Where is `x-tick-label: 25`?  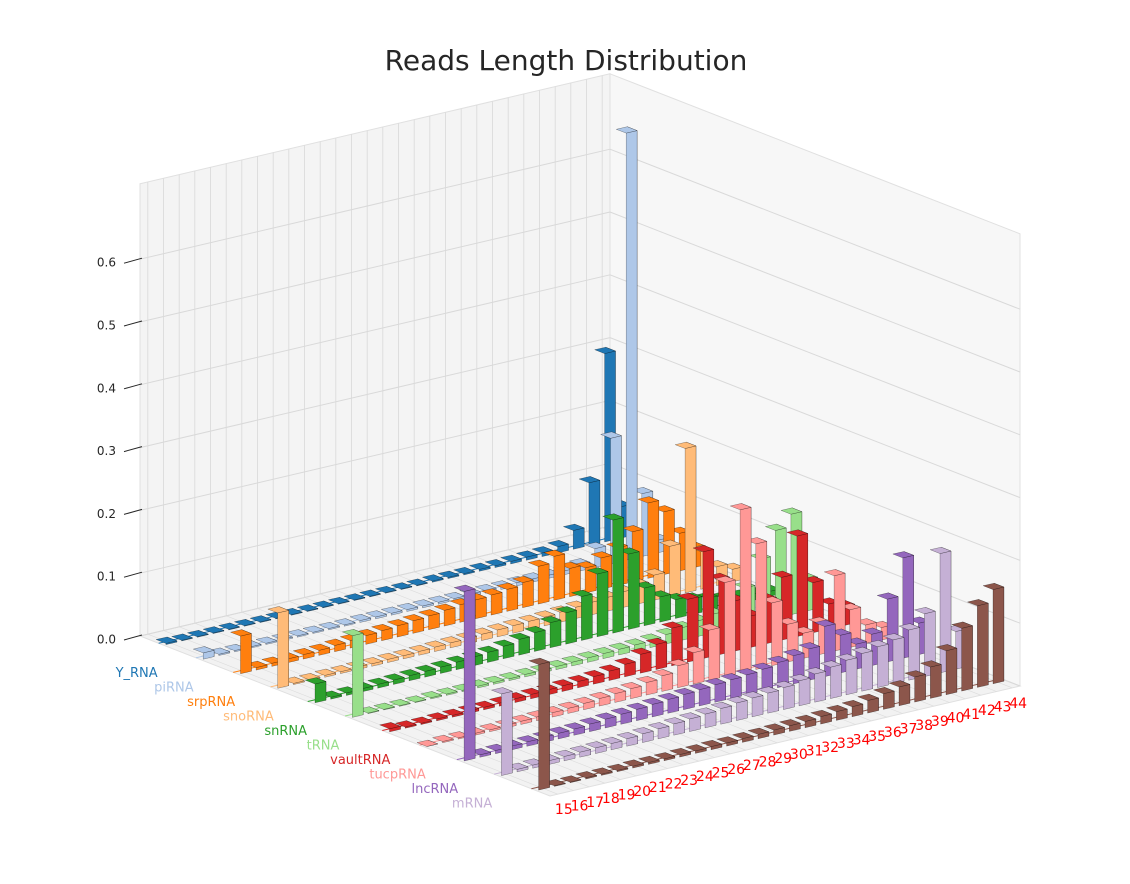 x-tick-label: 25 is located at coordinates (721, 774).